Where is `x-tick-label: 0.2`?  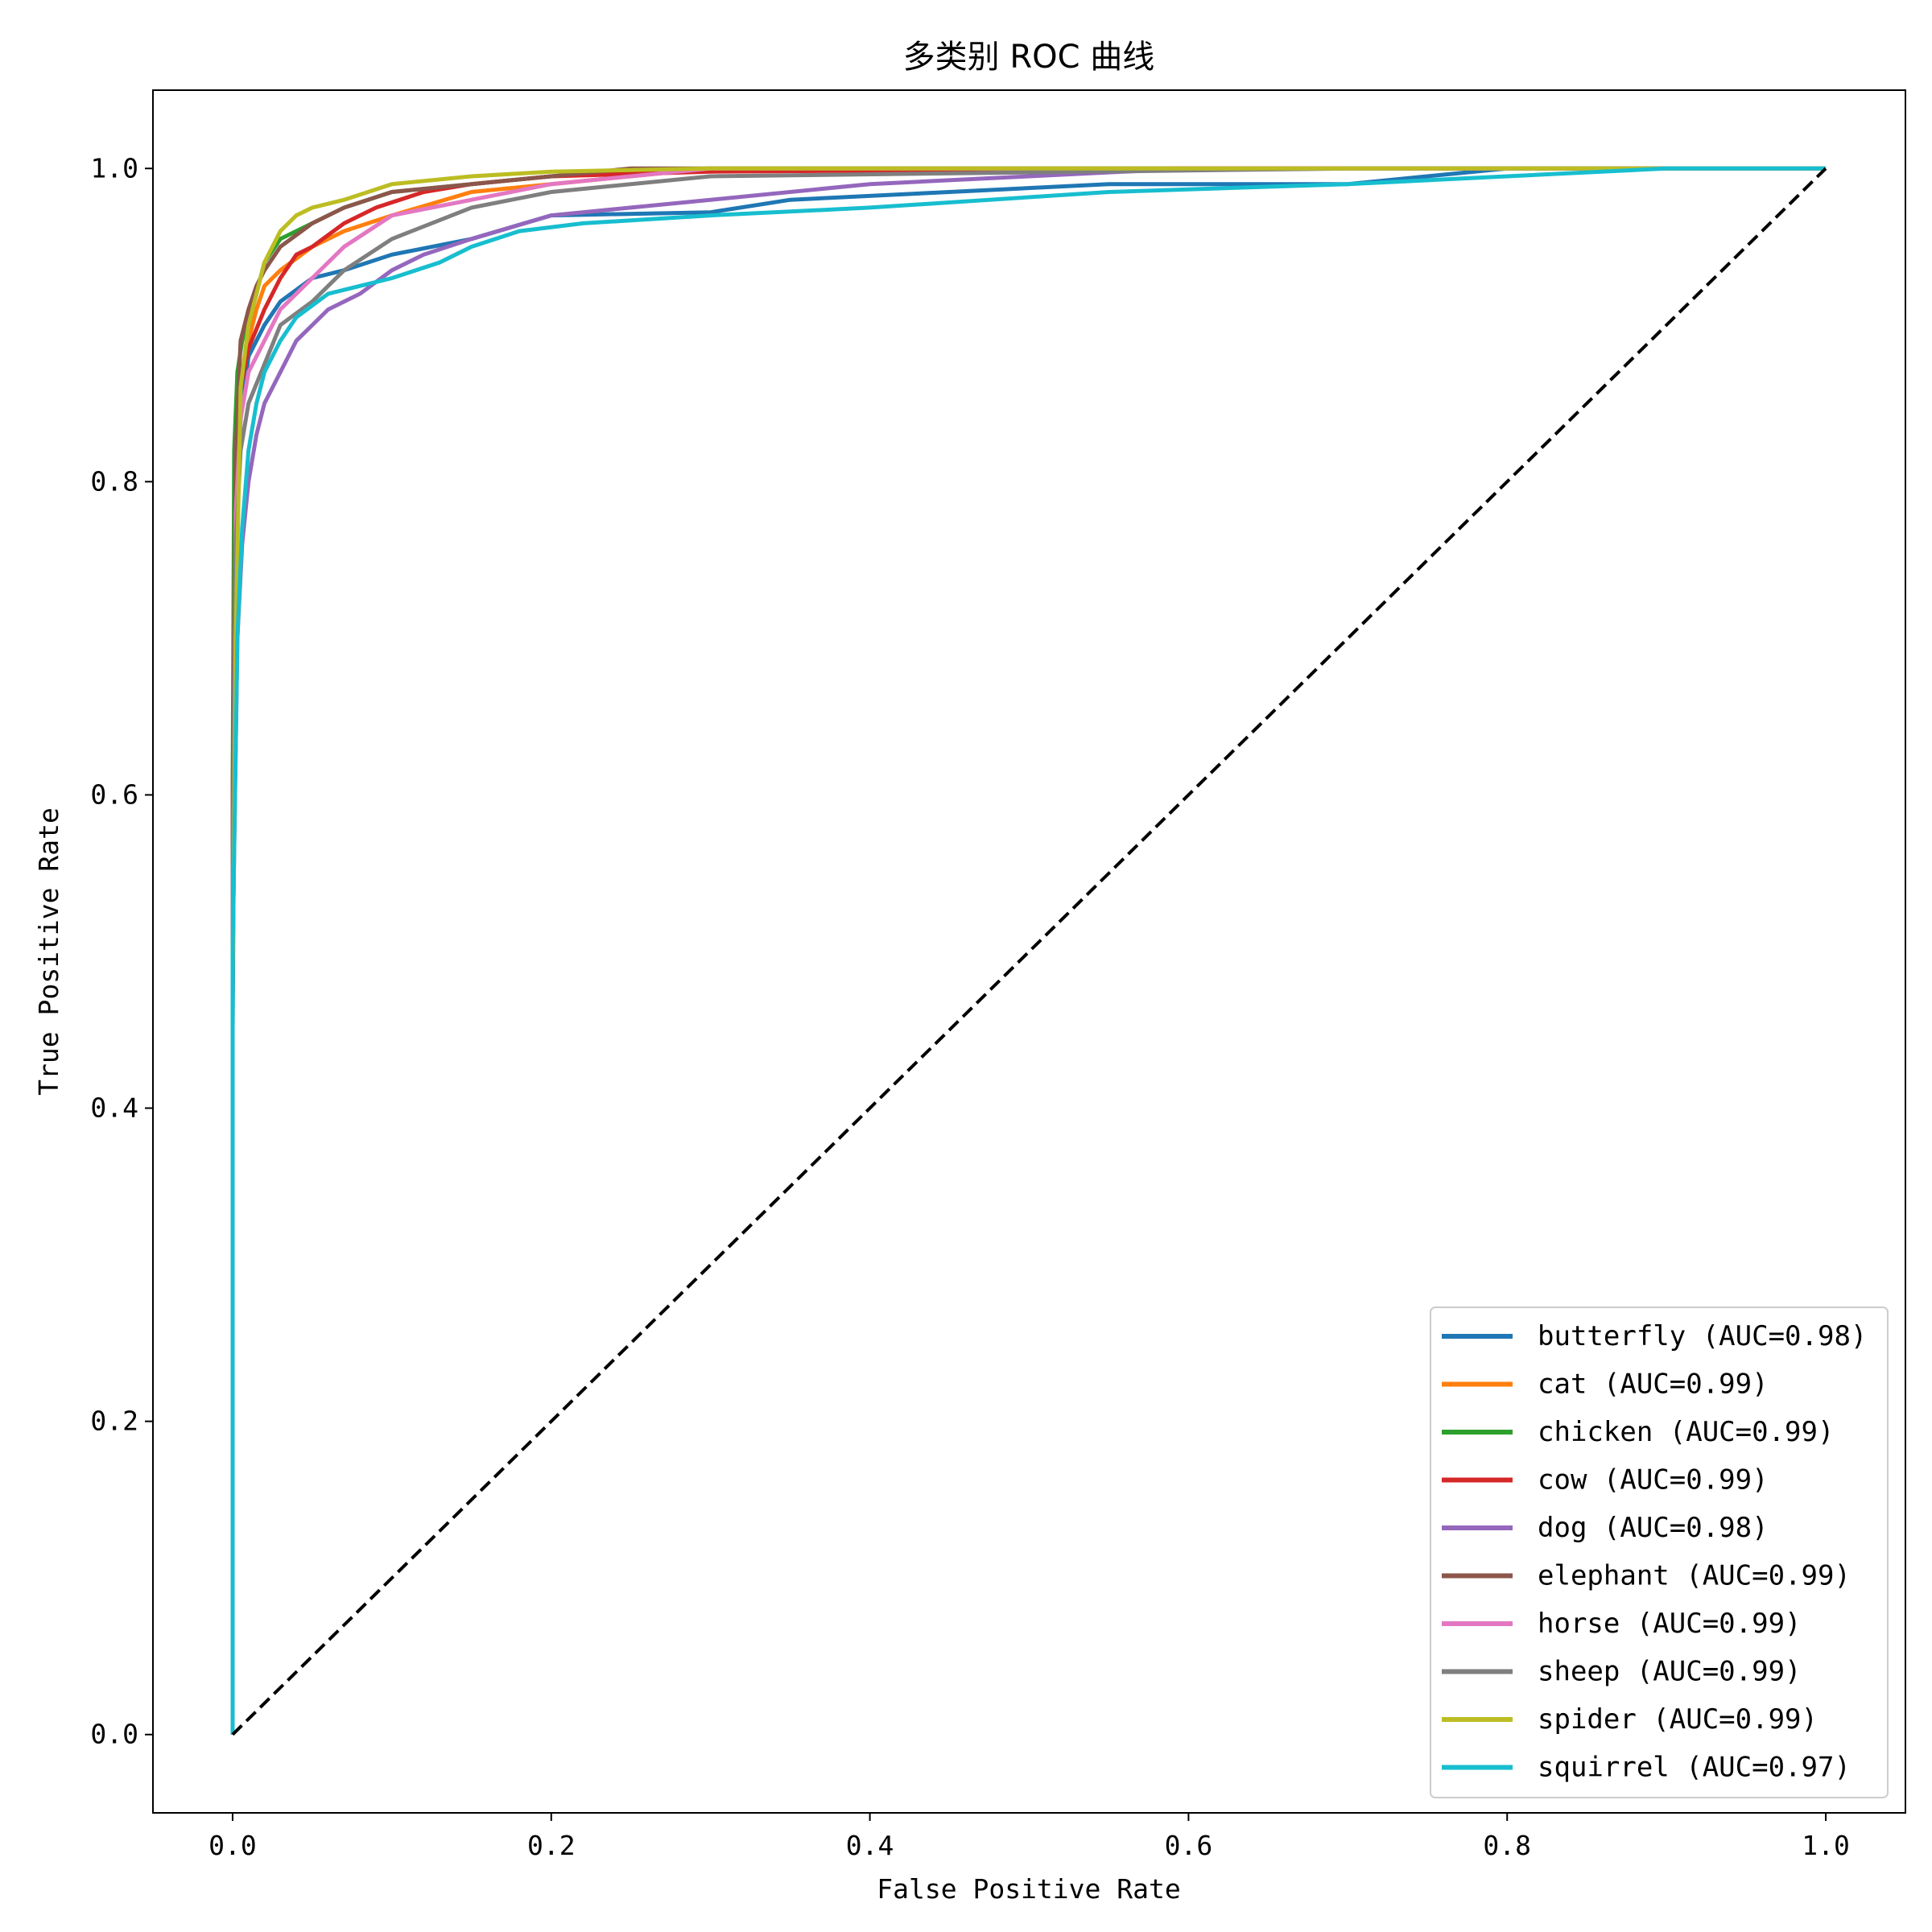 x-tick-label: 0.2 is located at coordinates (551, 1846).